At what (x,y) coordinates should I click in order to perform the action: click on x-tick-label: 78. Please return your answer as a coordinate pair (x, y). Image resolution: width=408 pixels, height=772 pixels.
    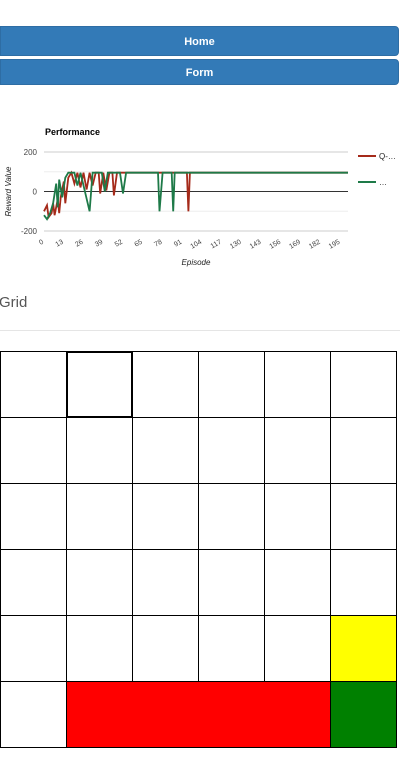
    Looking at the image, I should click on (158, 244).